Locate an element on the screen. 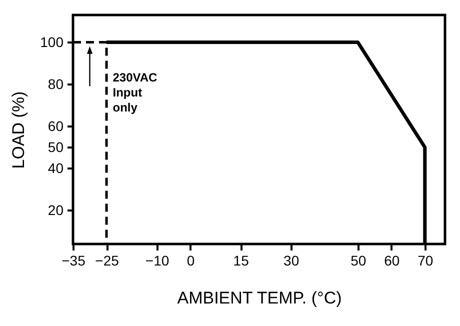 The height and width of the screenshot is (326, 460). y-tick-label: 40 is located at coordinates (56, 168).